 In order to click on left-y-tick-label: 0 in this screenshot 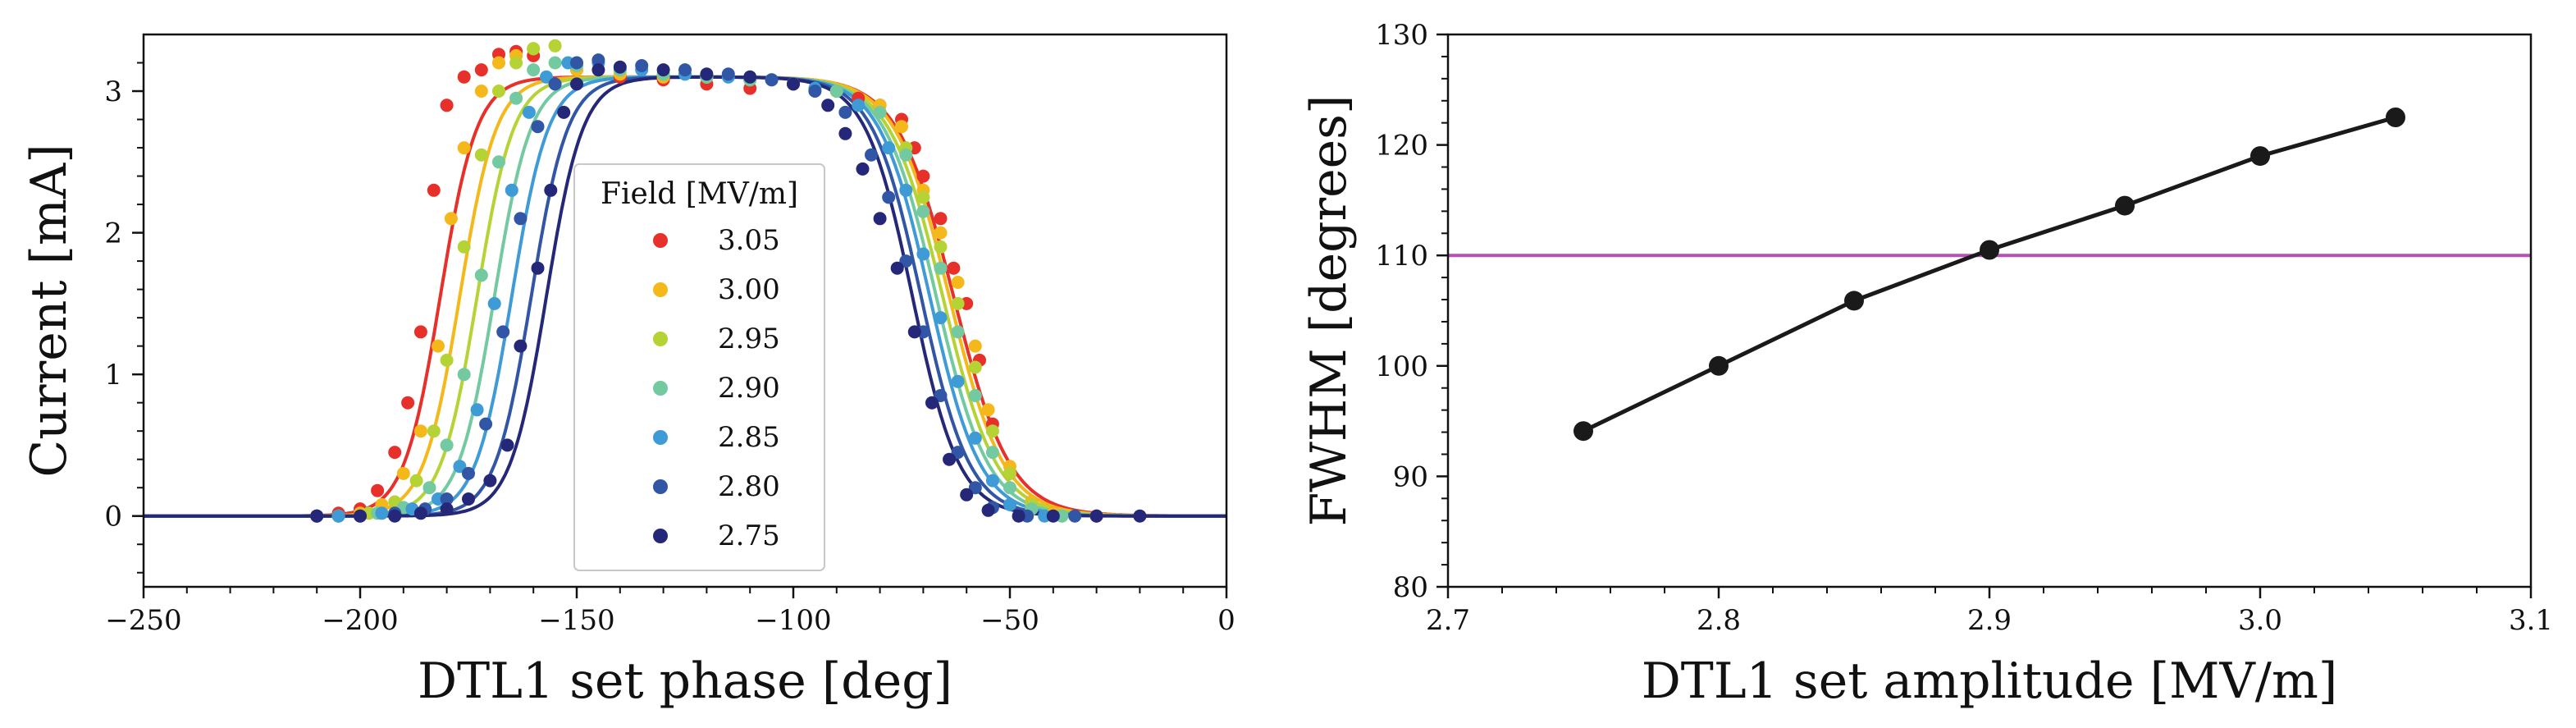, I will do `click(113, 517)`.